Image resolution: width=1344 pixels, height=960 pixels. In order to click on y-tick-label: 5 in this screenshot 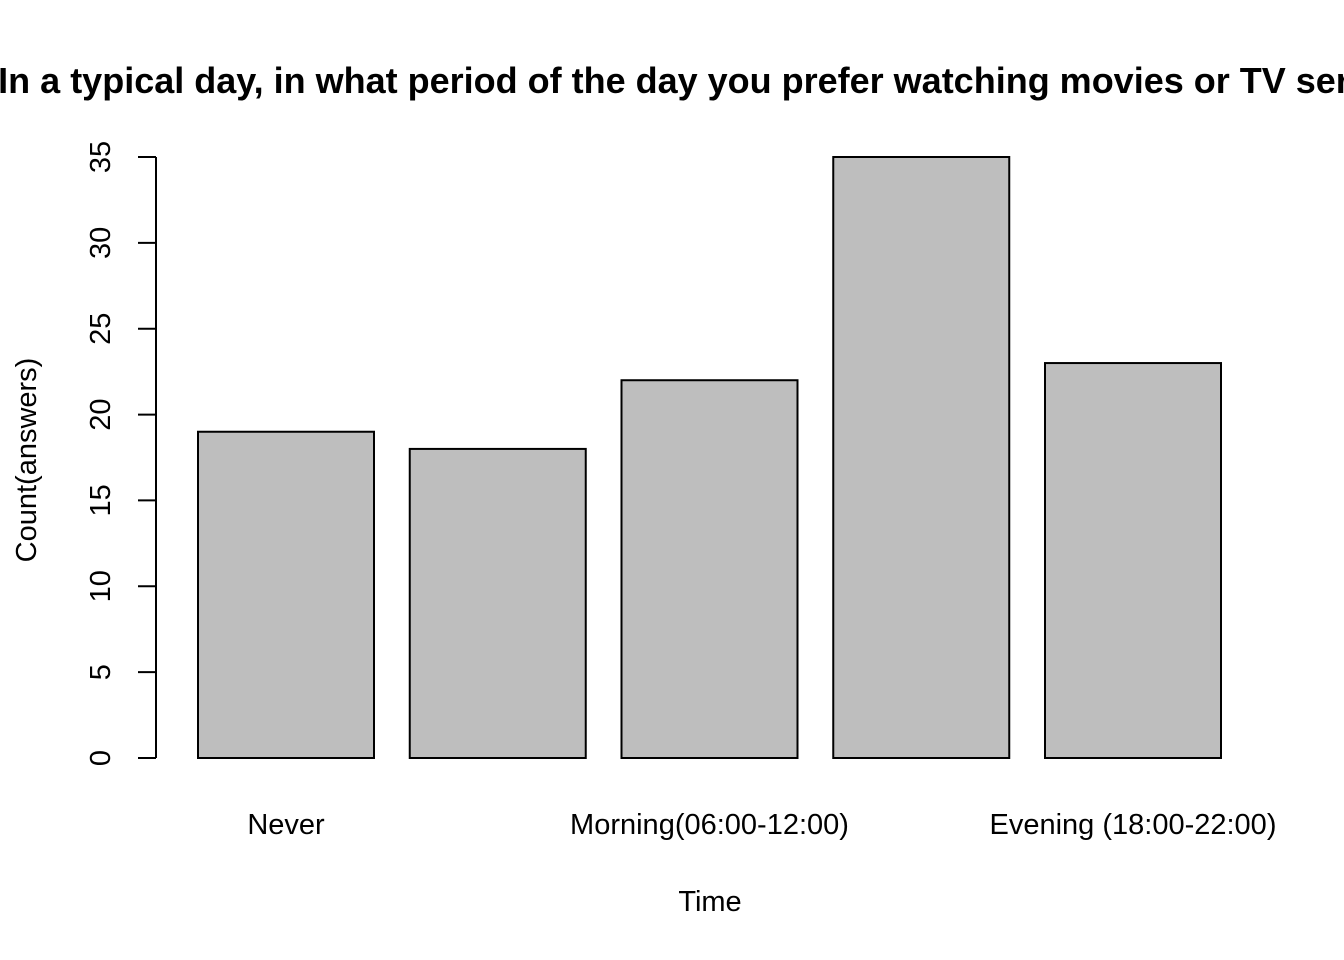, I will do `click(101, 672)`.